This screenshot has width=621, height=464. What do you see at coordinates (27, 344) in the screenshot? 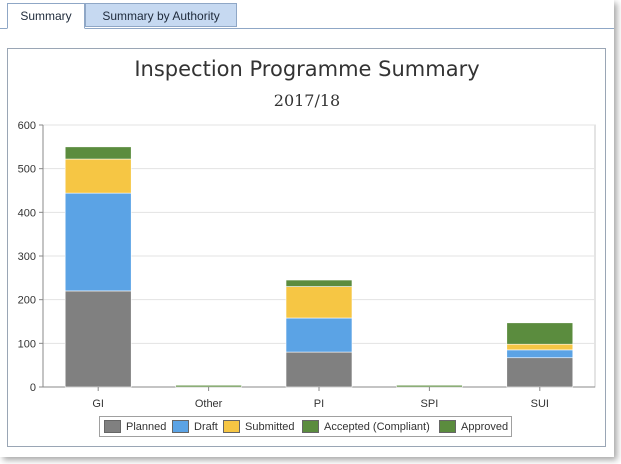
I see `y-tick-label: 100` at bounding box center [27, 344].